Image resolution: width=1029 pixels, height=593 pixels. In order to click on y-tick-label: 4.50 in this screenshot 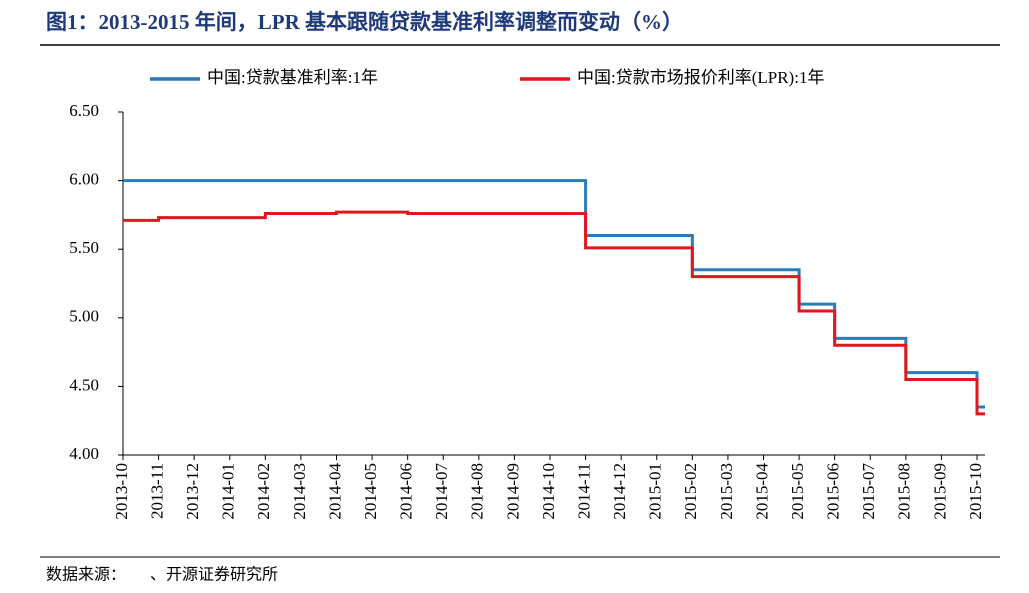, I will do `click(84, 384)`.